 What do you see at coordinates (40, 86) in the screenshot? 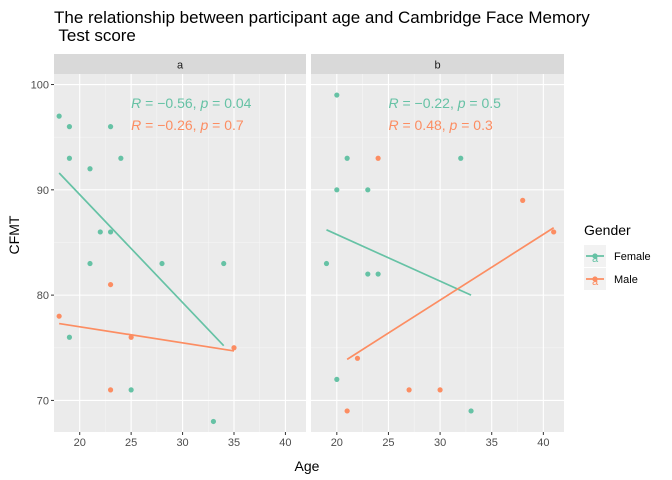
I see `y-tick-label: 100` at bounding box center [40, 86].